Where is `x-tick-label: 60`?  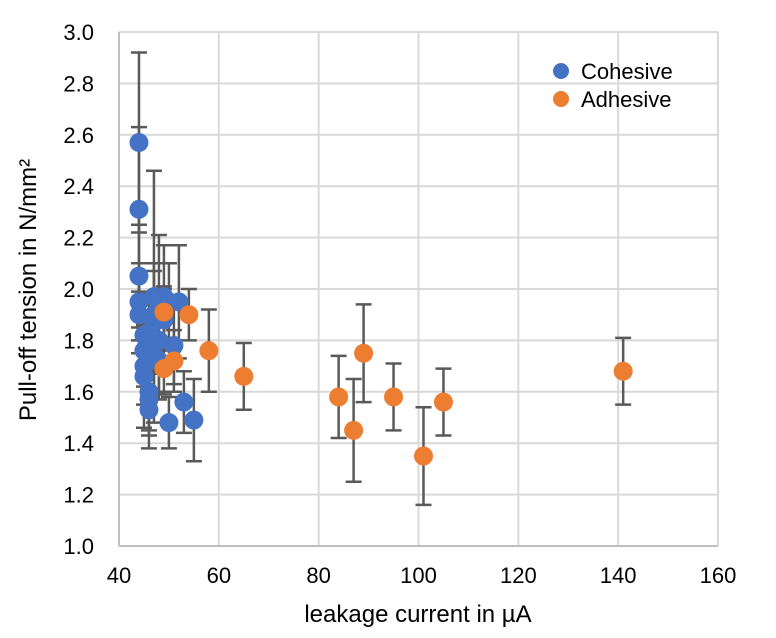 x-tick-label: 60 is located at coordinates (219, 575).